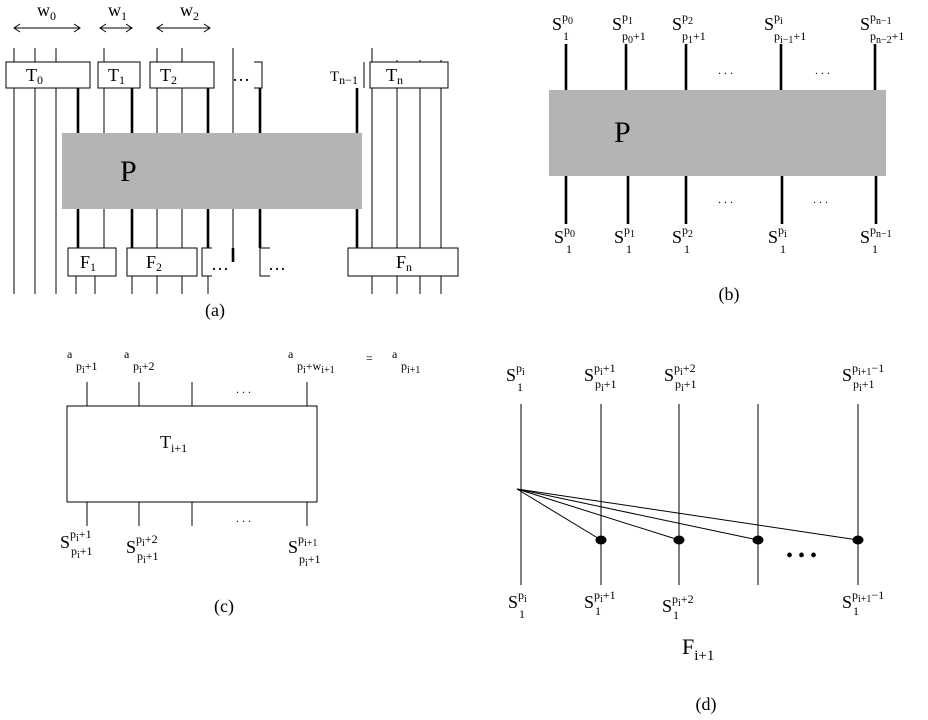  I want to click on box-partial-top, so click(258, 75).